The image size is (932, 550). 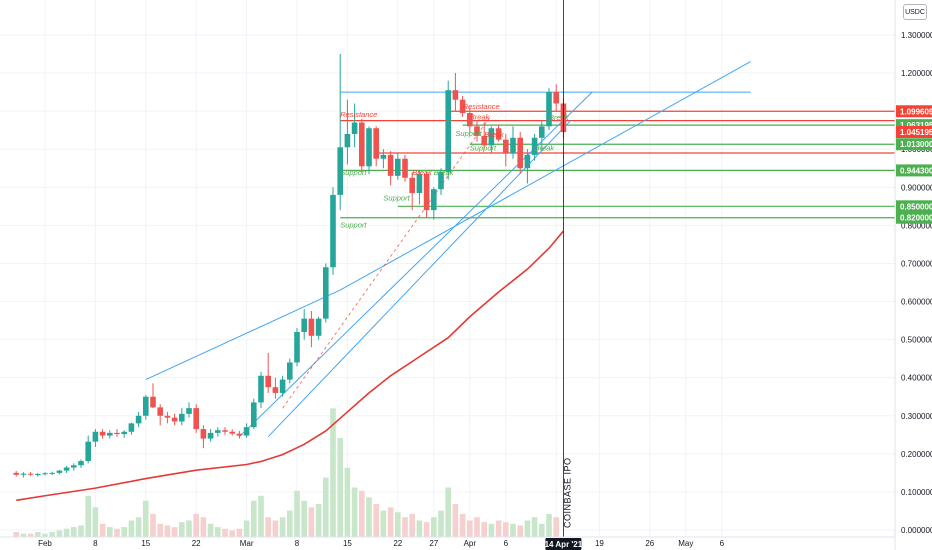 What do you see at coordinates (722, 543) in the screenshot?
I see `time-tick-label: 6` at bounding box center [722, 543].